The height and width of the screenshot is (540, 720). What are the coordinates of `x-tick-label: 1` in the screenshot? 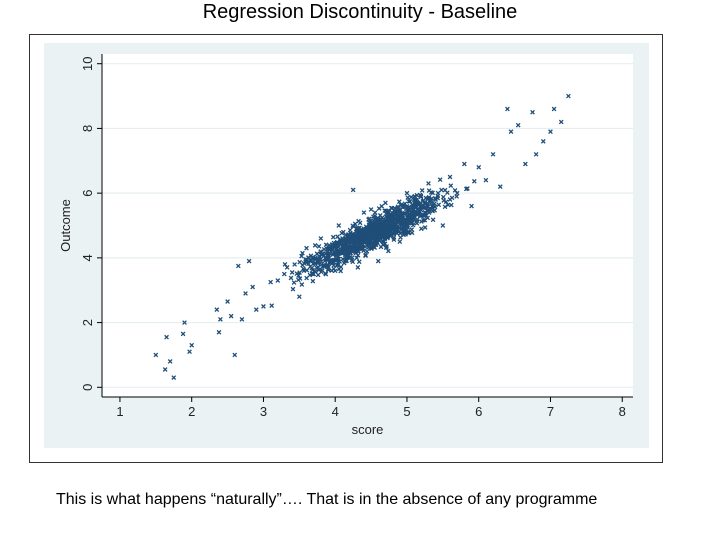 It's located at (119, 411).